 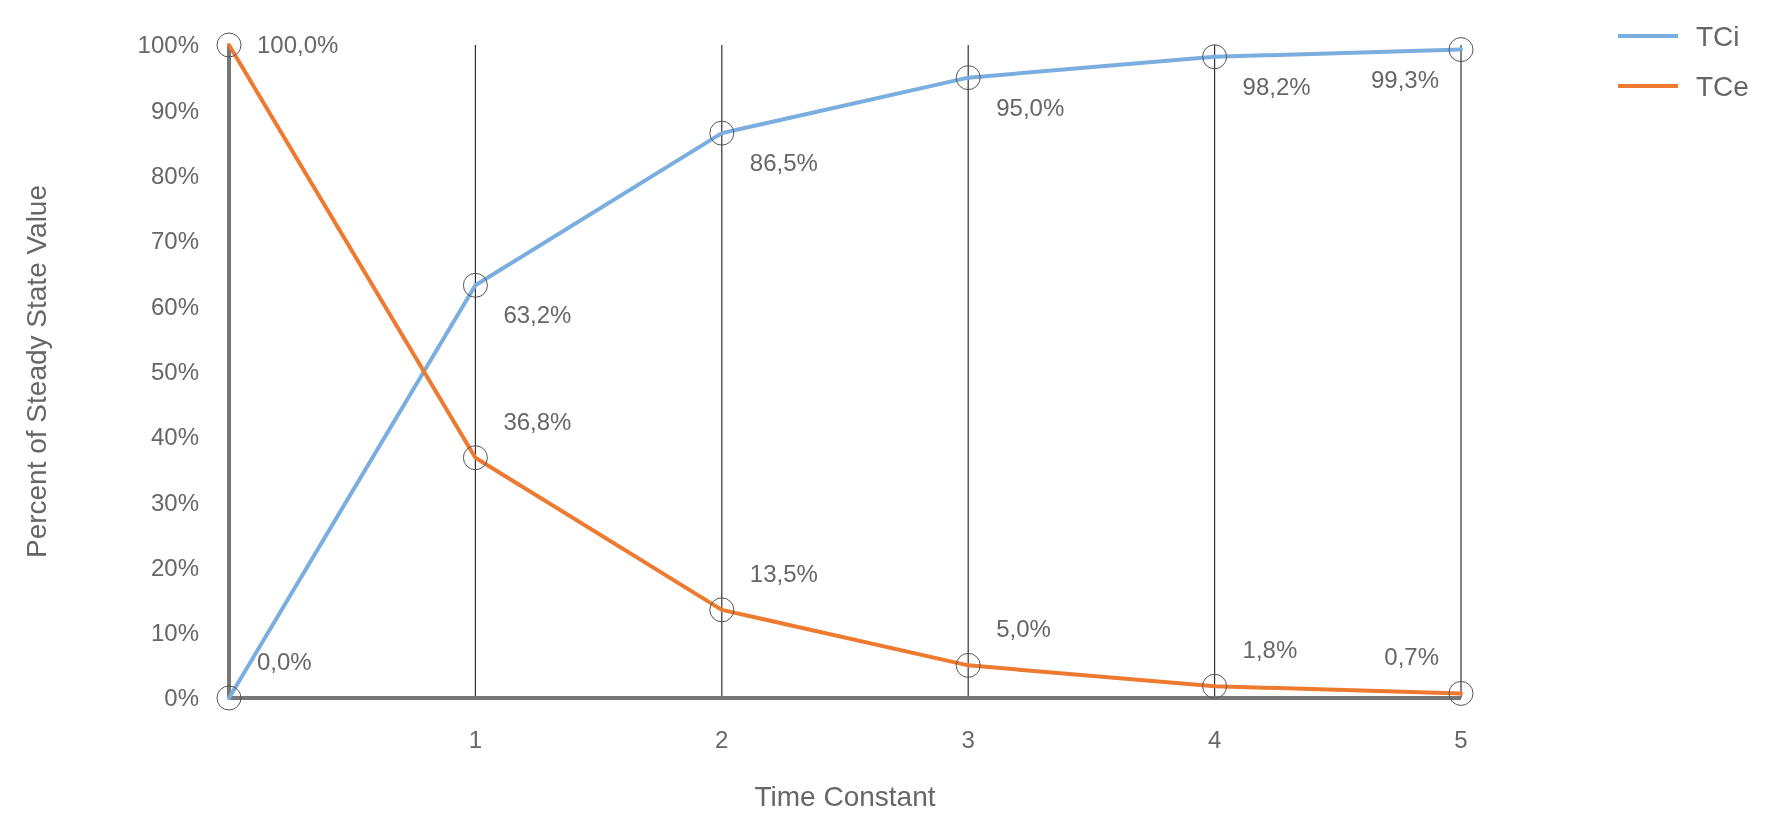 I want to click on x-tick-label: 4, so click(x=1214, y=739).